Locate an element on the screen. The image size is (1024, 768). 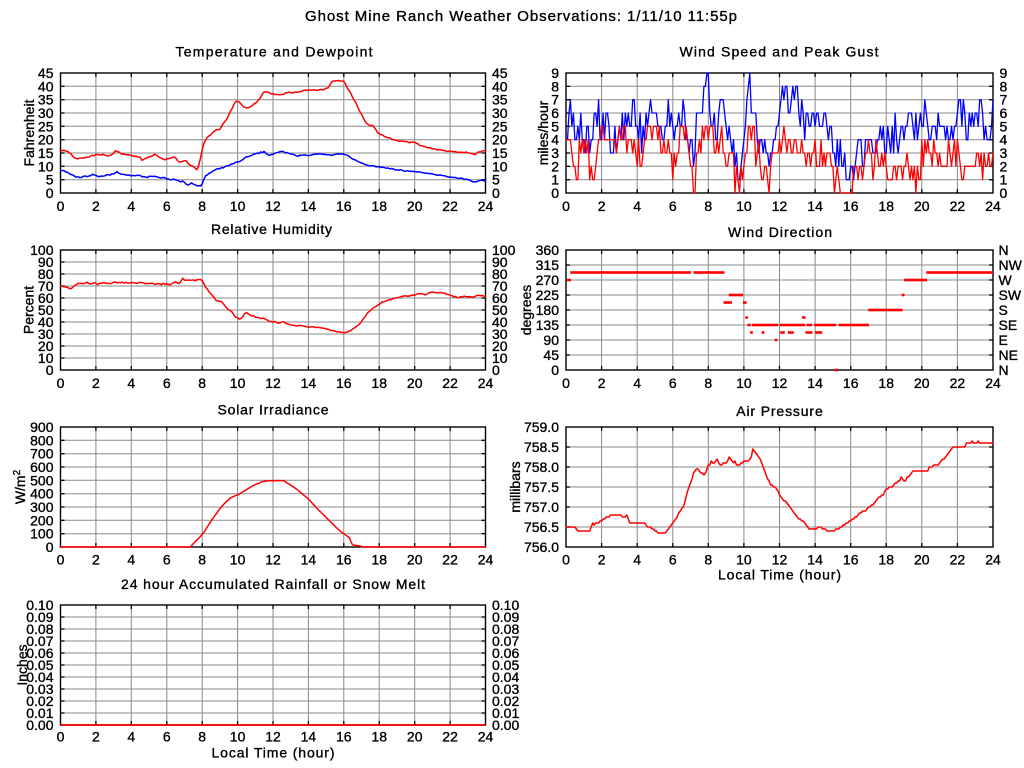
svg-text: 90 is located at coordinates (551, 340).